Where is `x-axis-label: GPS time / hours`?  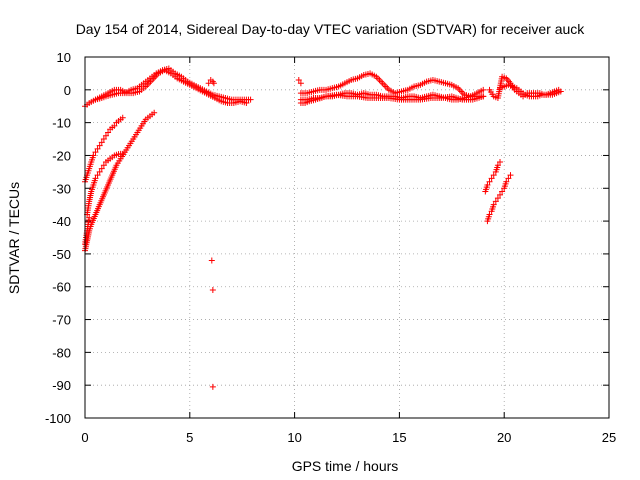 x-axis-label: GPS time / hours is located at coordinates (345, 466).